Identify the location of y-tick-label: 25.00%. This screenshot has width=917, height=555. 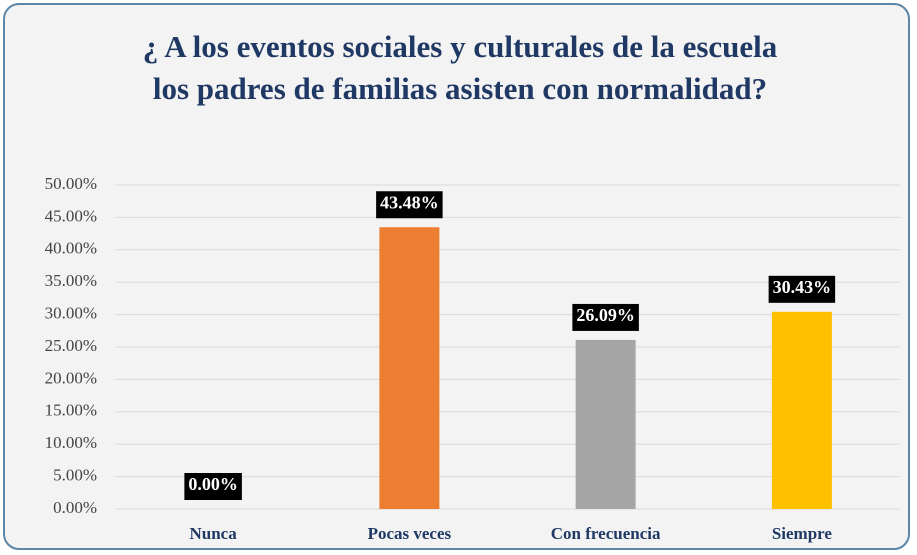
(71, 345).